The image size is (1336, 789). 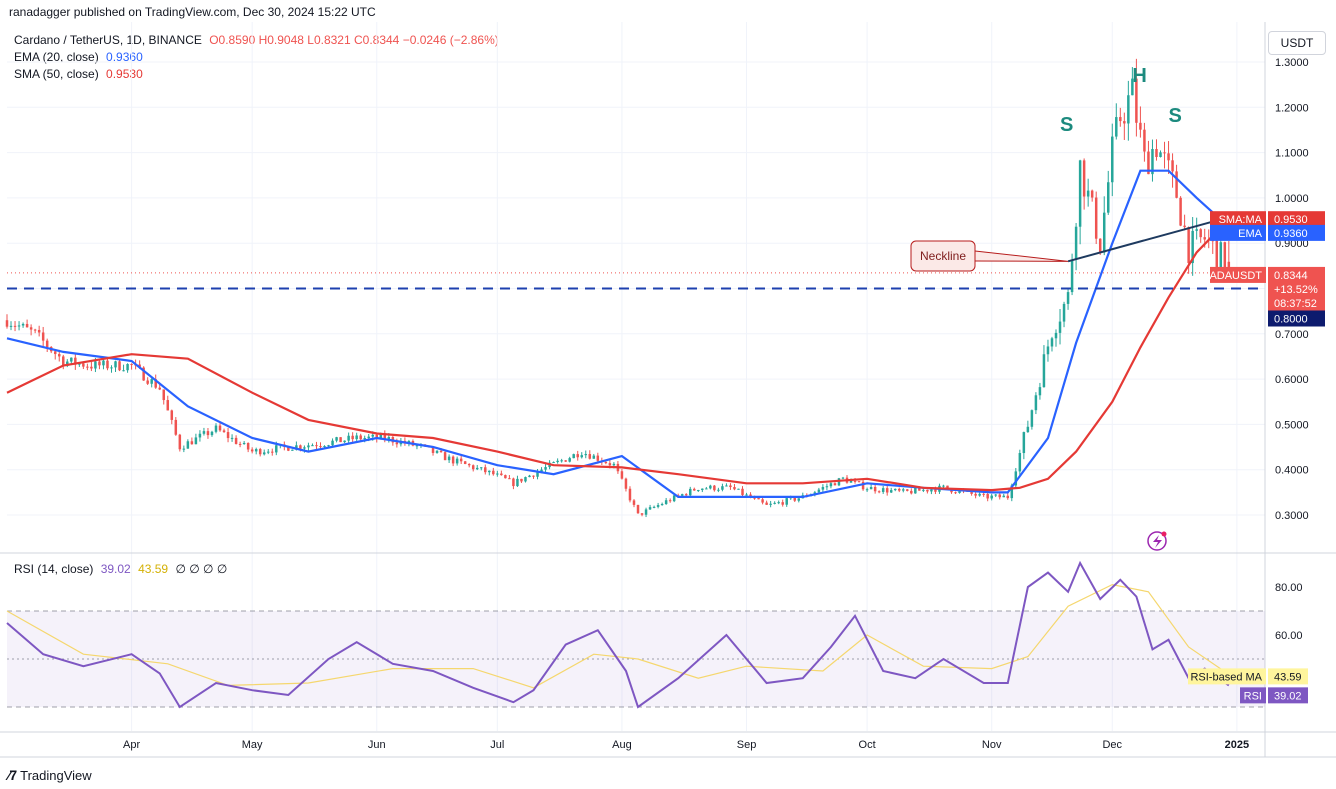 I want to click on y-tick-label: 0.9000, so click(x=1292, y=244).